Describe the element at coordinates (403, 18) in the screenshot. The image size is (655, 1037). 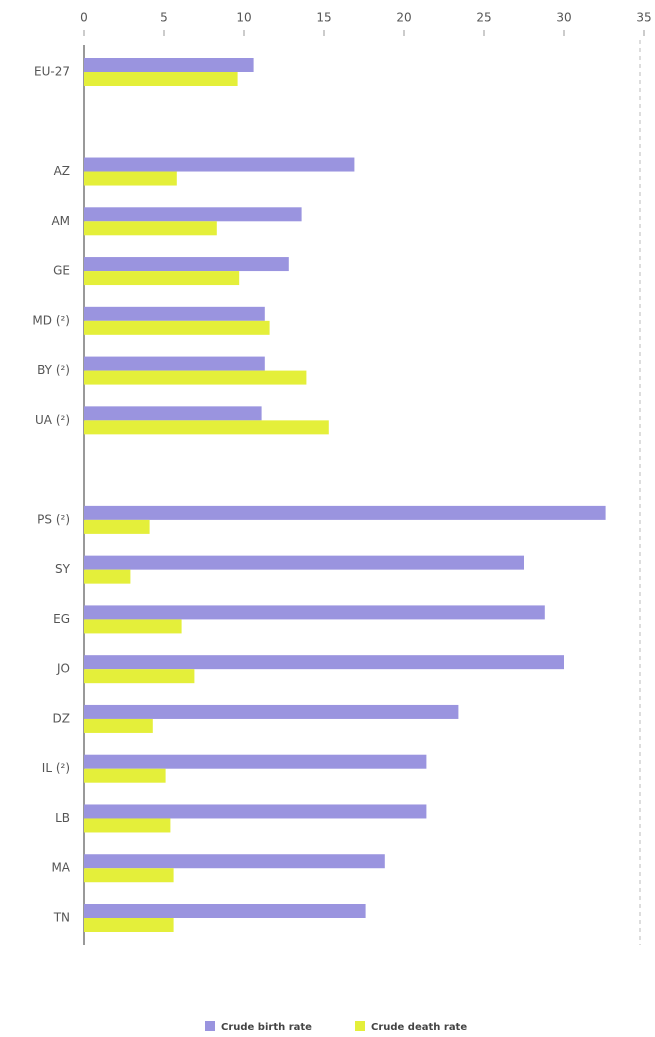
I see `x-tick-label: 20` at that location.